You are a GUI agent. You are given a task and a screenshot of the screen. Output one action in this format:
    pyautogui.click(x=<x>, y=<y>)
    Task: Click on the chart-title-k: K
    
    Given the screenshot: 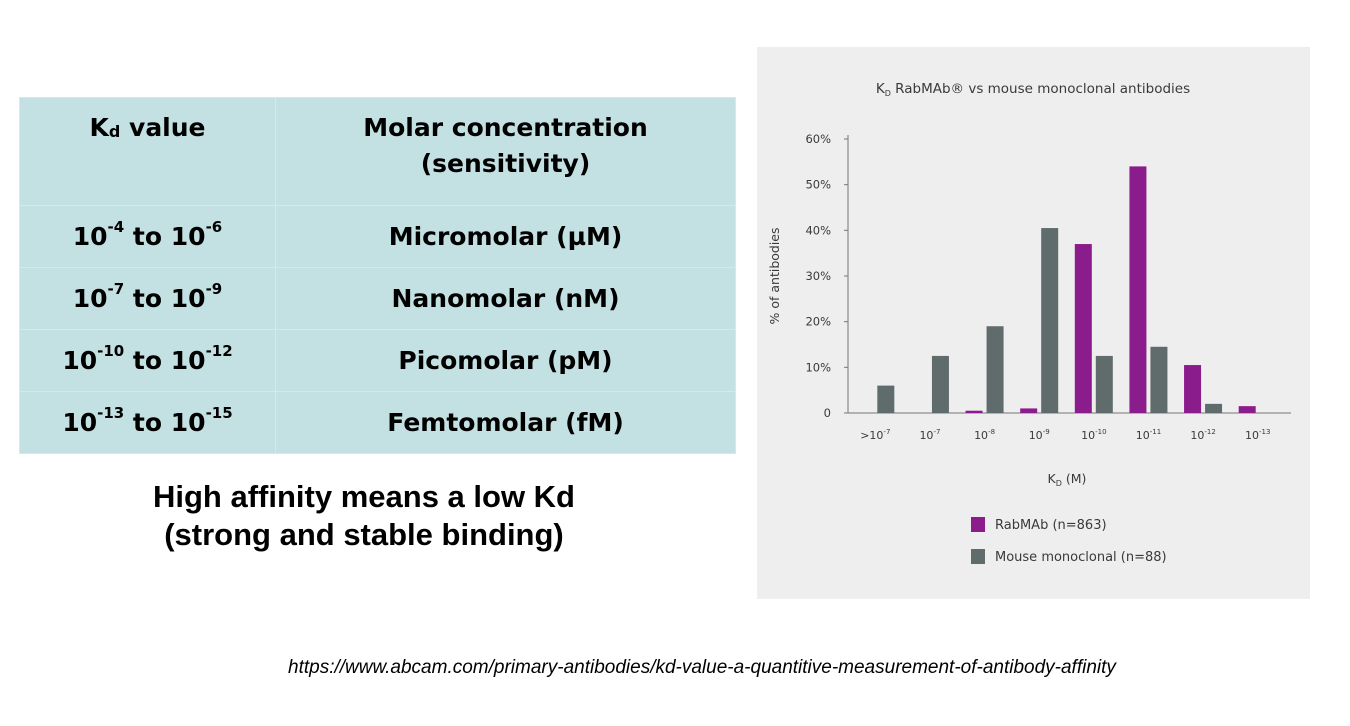 What is the action you would take?
    pyautogui.click(x=881, y=89)
    